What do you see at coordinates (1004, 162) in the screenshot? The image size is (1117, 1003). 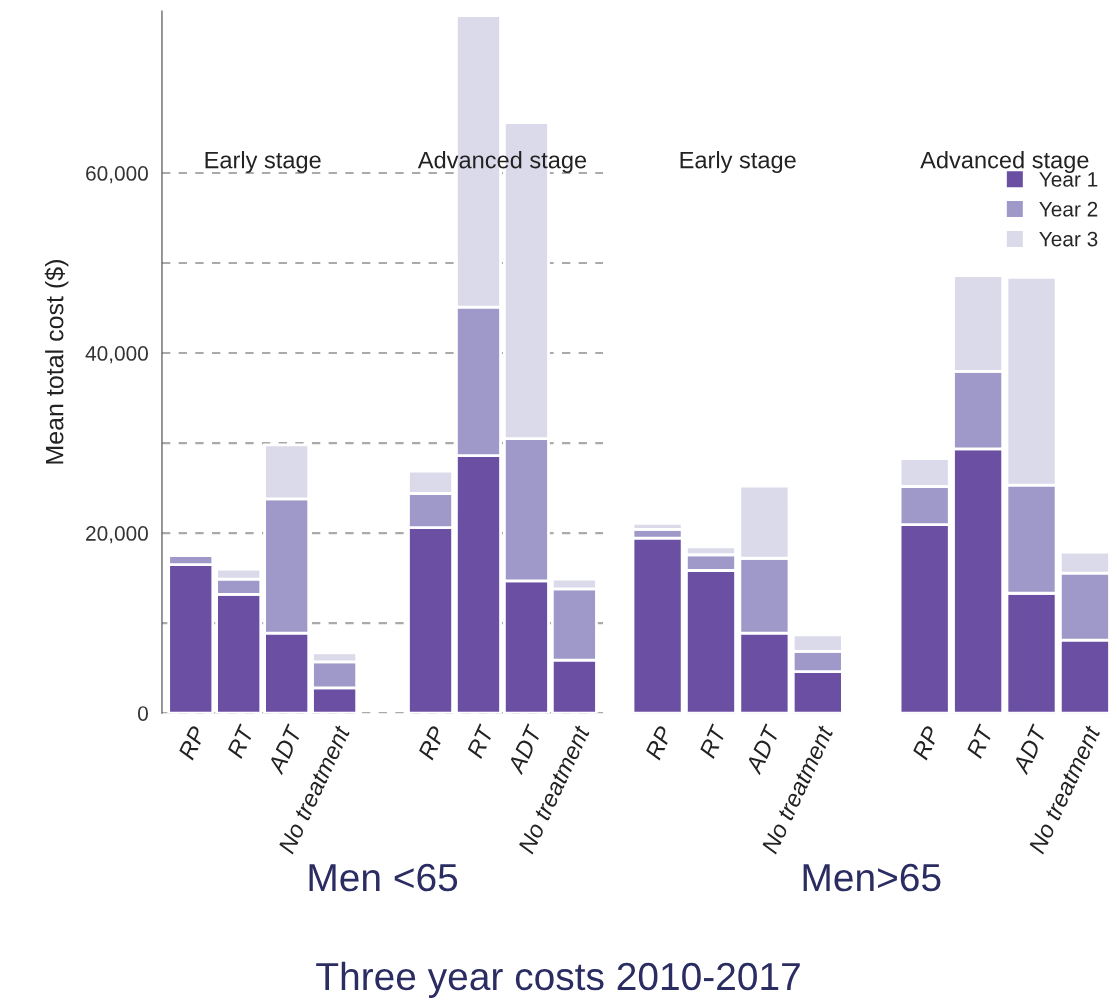 I see `text: Advanced stage` at bounding box center [1004, 162].